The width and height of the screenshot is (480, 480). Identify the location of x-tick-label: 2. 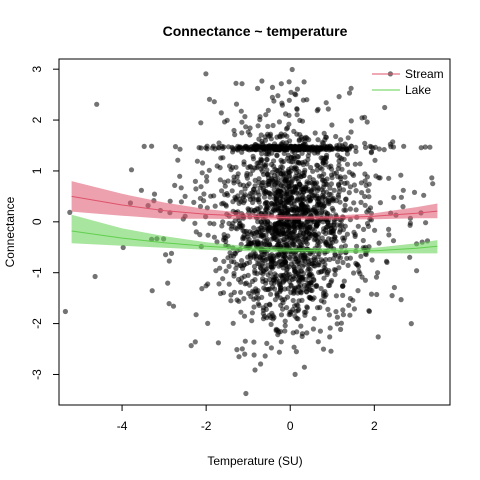
(374, 426).